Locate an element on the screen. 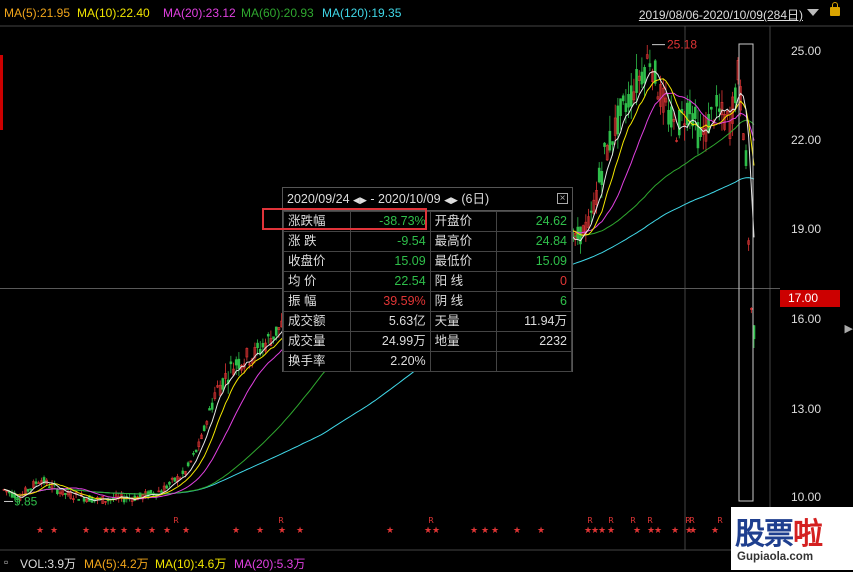 This screenshot has width=853, height=572. stat-value: 2232 is located at coordinates (534, 341).